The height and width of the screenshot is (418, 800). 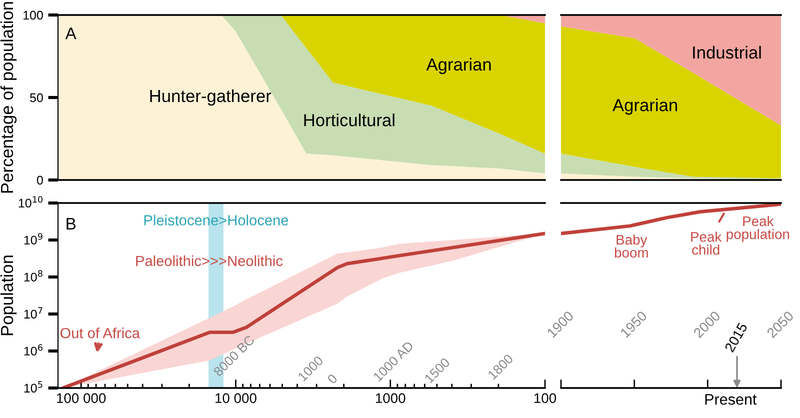 I want to click on band-label: Pleistocene>Holocene, so click(x=216, y=220).